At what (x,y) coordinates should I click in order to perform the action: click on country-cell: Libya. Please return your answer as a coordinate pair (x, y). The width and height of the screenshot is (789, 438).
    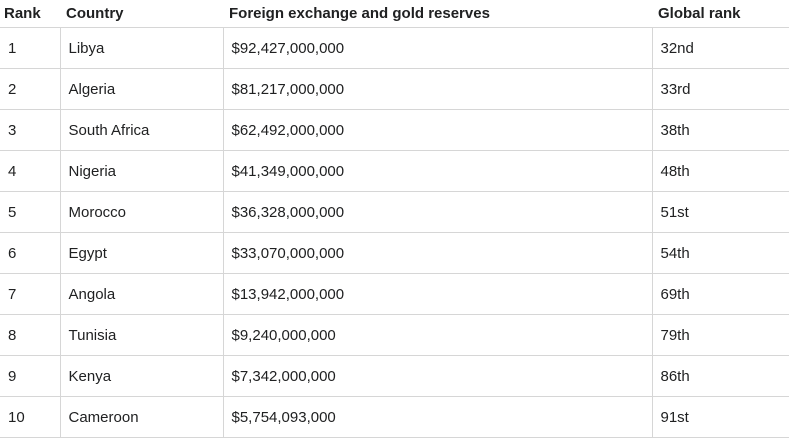
    Looking at the image, I should click on (141, 48).